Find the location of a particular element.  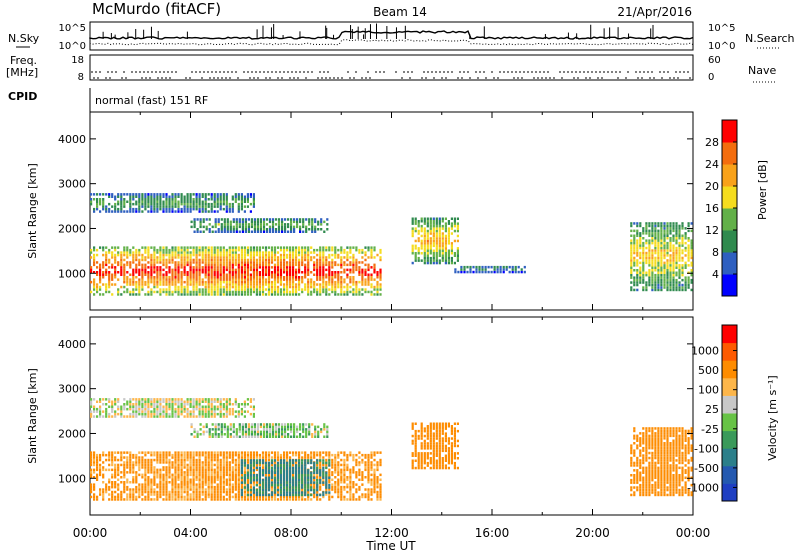

noise-sky-line is located at coordinates (391, 35).